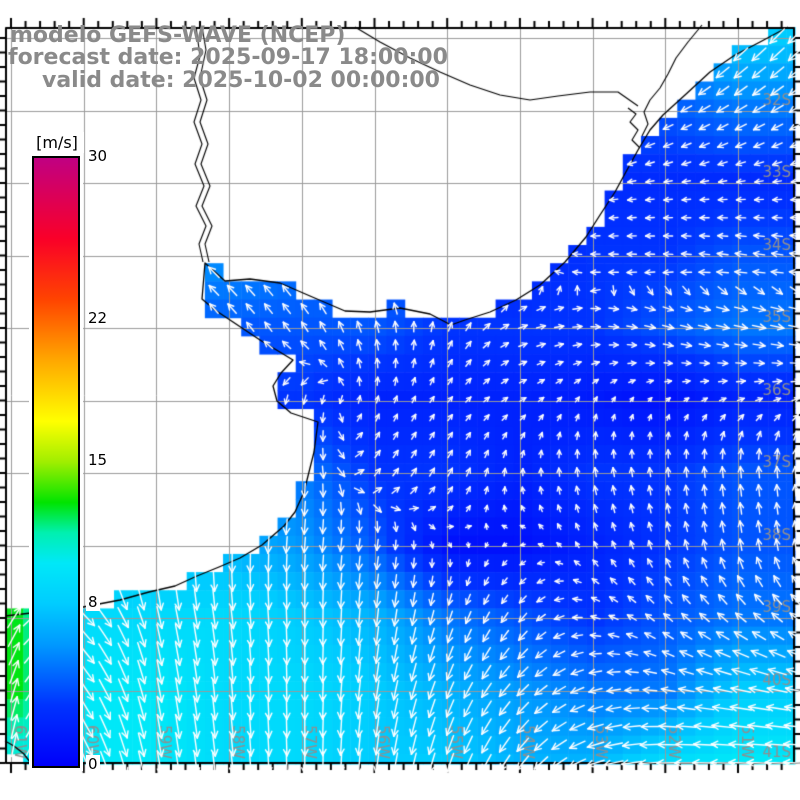 The height and width of the screenshot is (800, 800). Describe the element at coordinates (178, 35) in the screenshot. I see `model-title: modelo GEFS-WAVE (NCEP)` at that location.